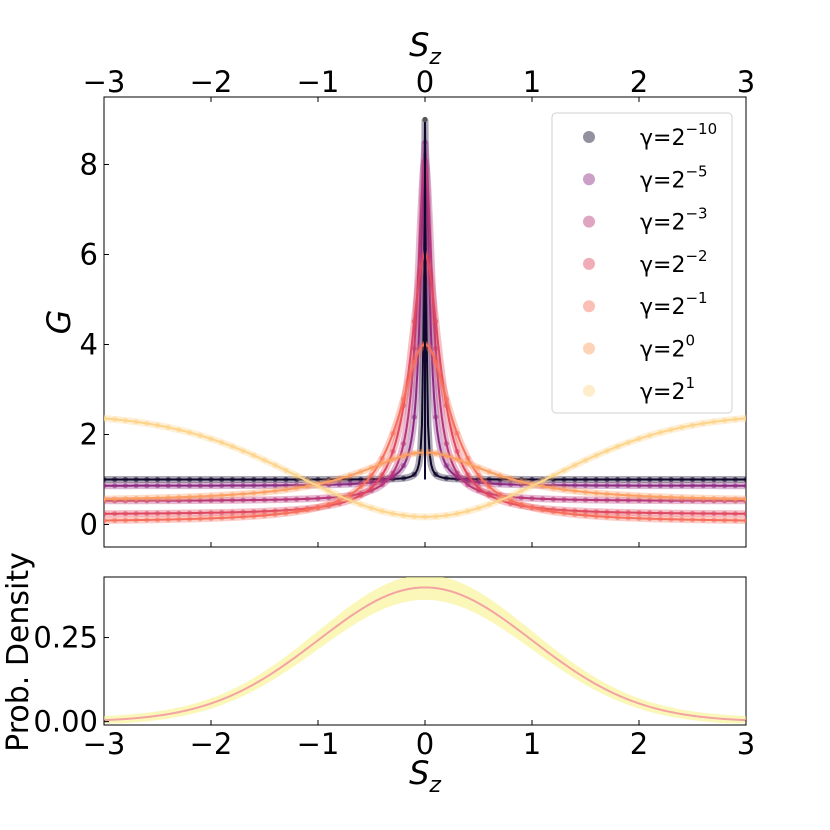 The image size is (830, 830). What do you see at coordinates (589, 306) in the screenshot?
I see `legend-marker` at bounding box center [589, 306].